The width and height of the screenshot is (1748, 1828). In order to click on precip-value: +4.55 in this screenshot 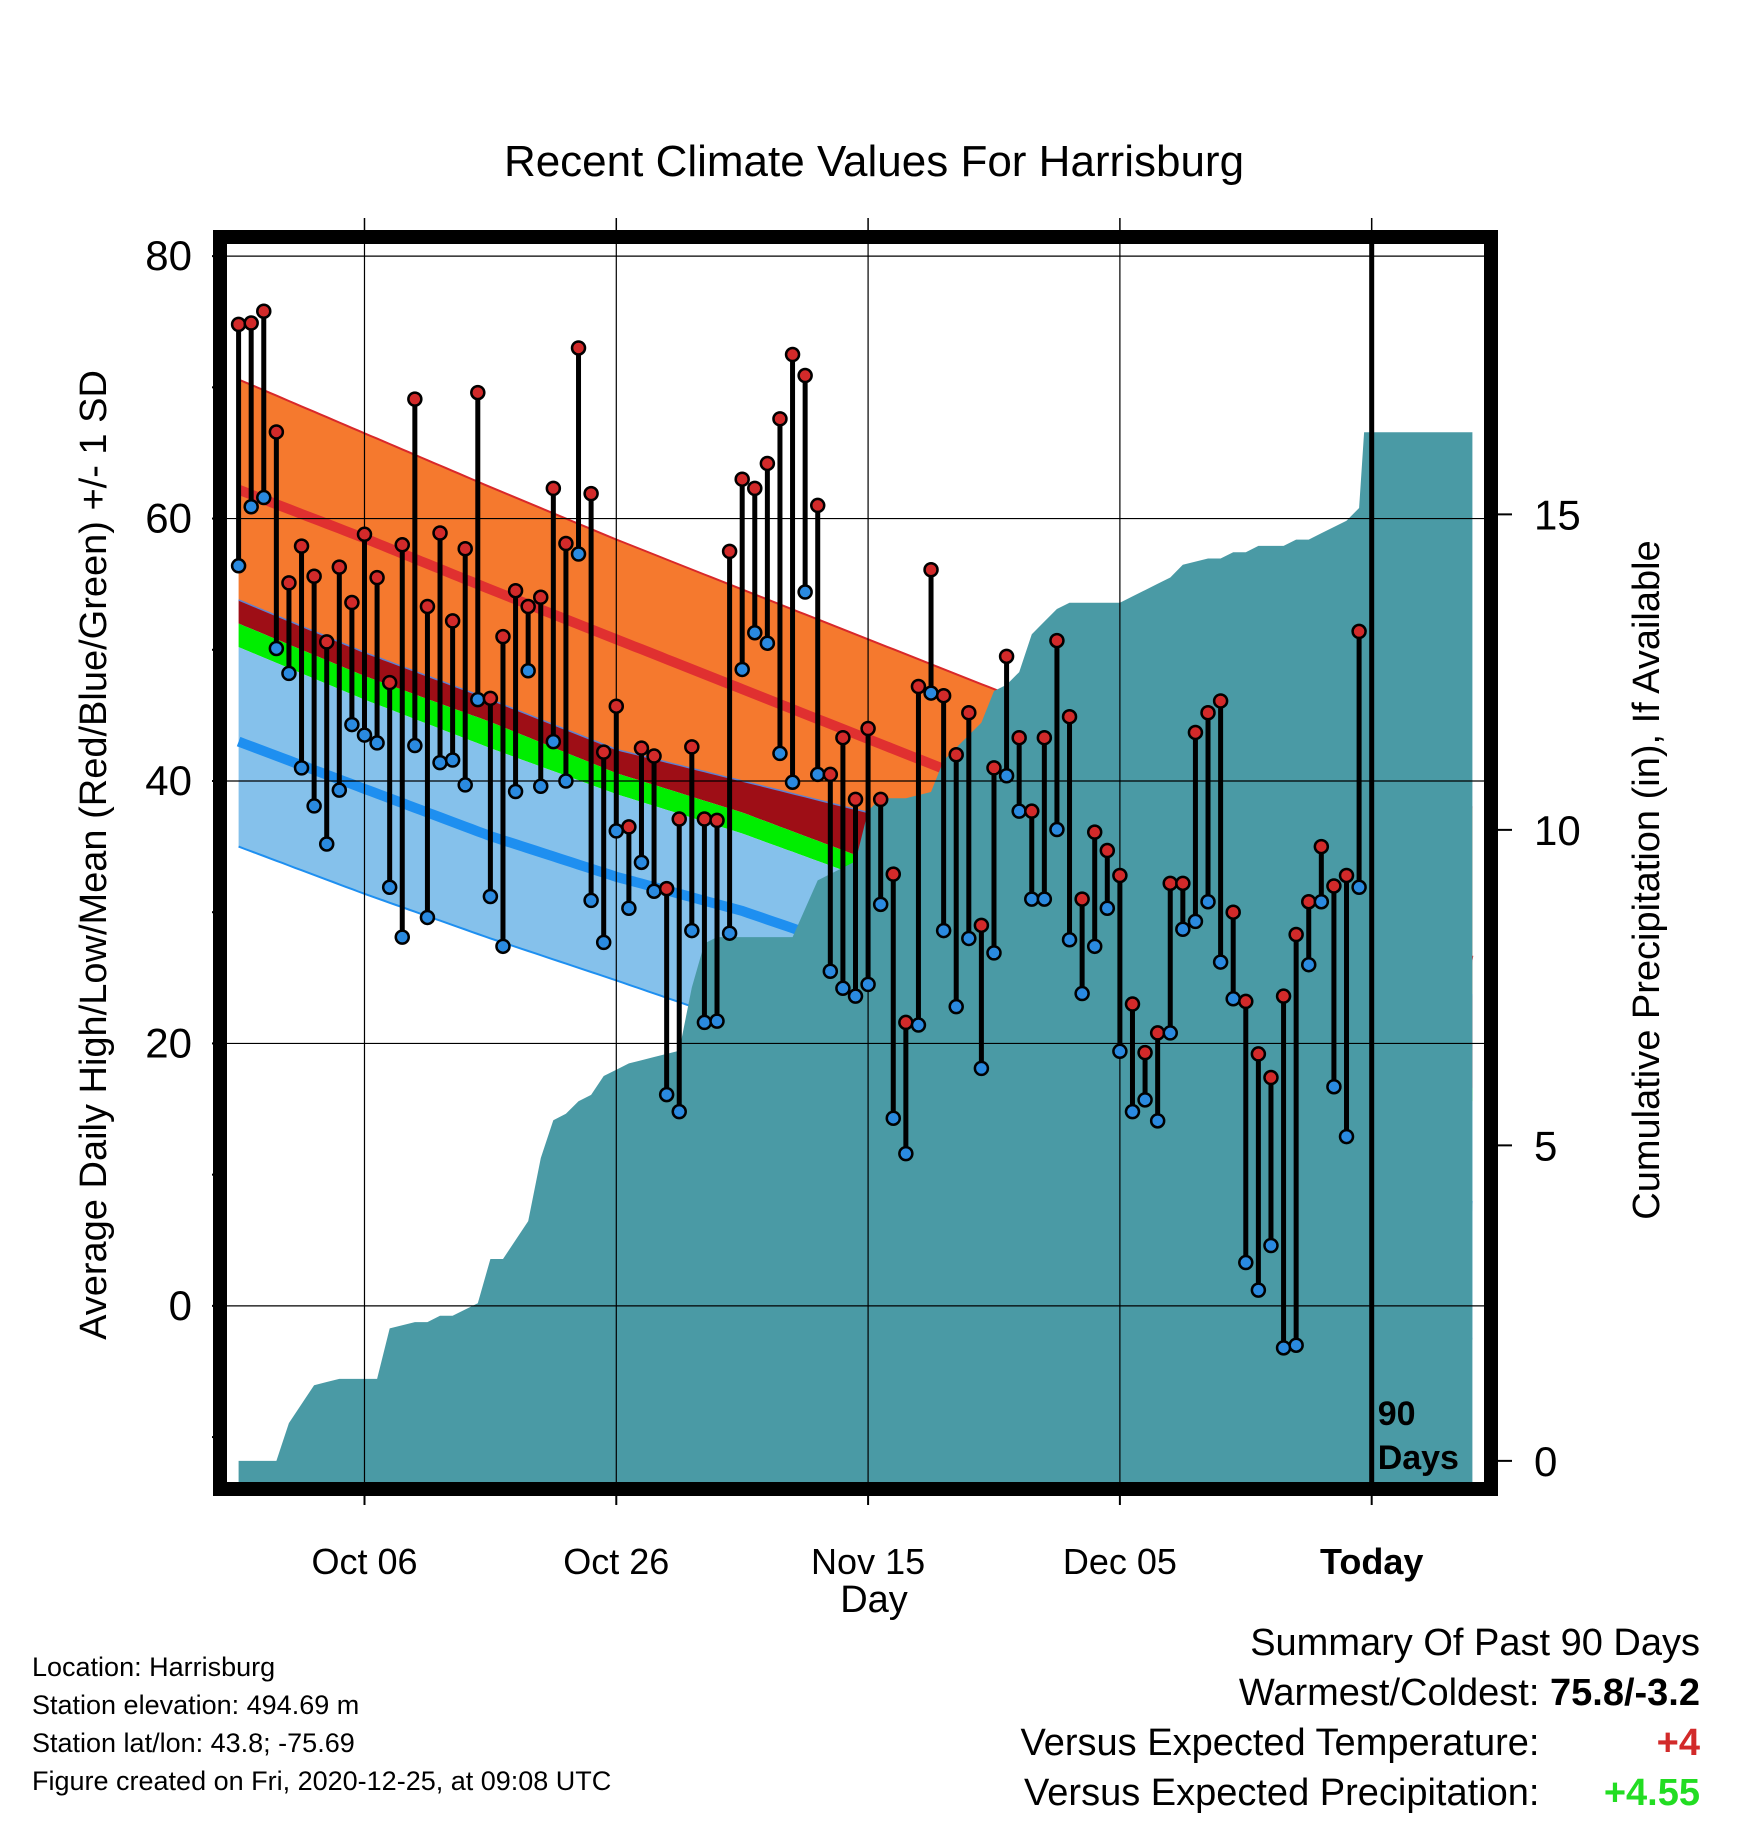, I will do `click(1651, 1793)`.